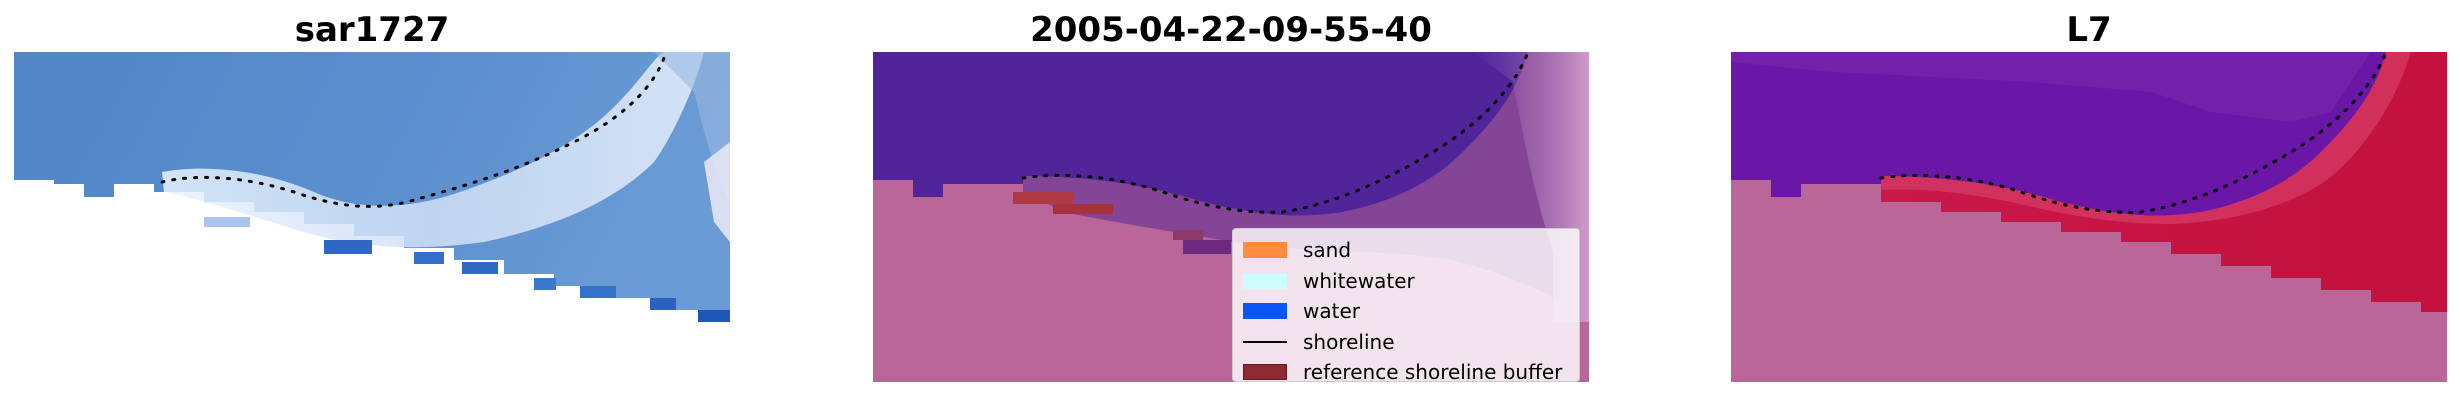 This screenshot has width=2460, height=401. I want to click on legend-item-shoreline: shoreline, so click(1406, 342).